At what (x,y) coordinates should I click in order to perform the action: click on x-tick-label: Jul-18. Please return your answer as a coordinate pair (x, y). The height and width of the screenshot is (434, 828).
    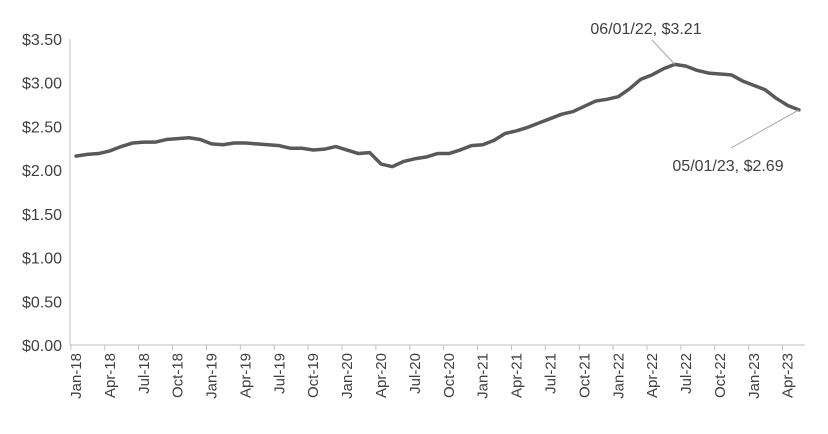
    Looking at the image, I should click on (144, 373).